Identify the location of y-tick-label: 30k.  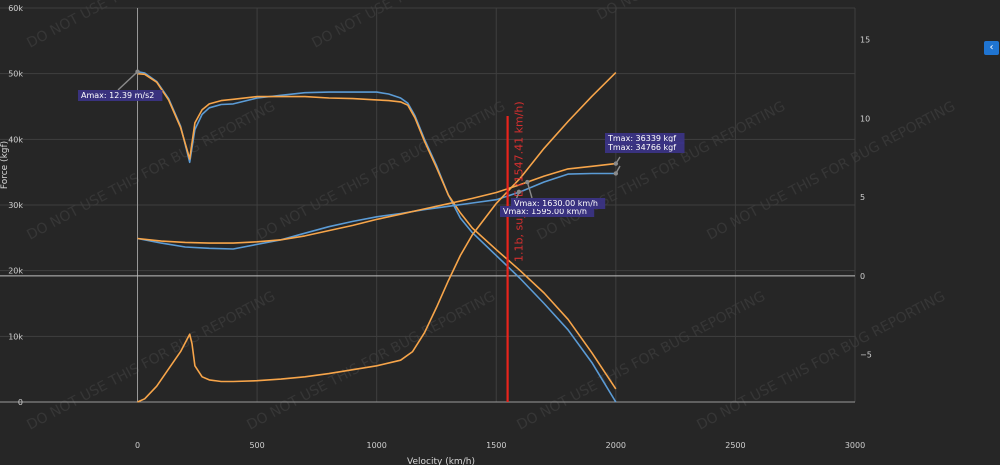
(15, 205).